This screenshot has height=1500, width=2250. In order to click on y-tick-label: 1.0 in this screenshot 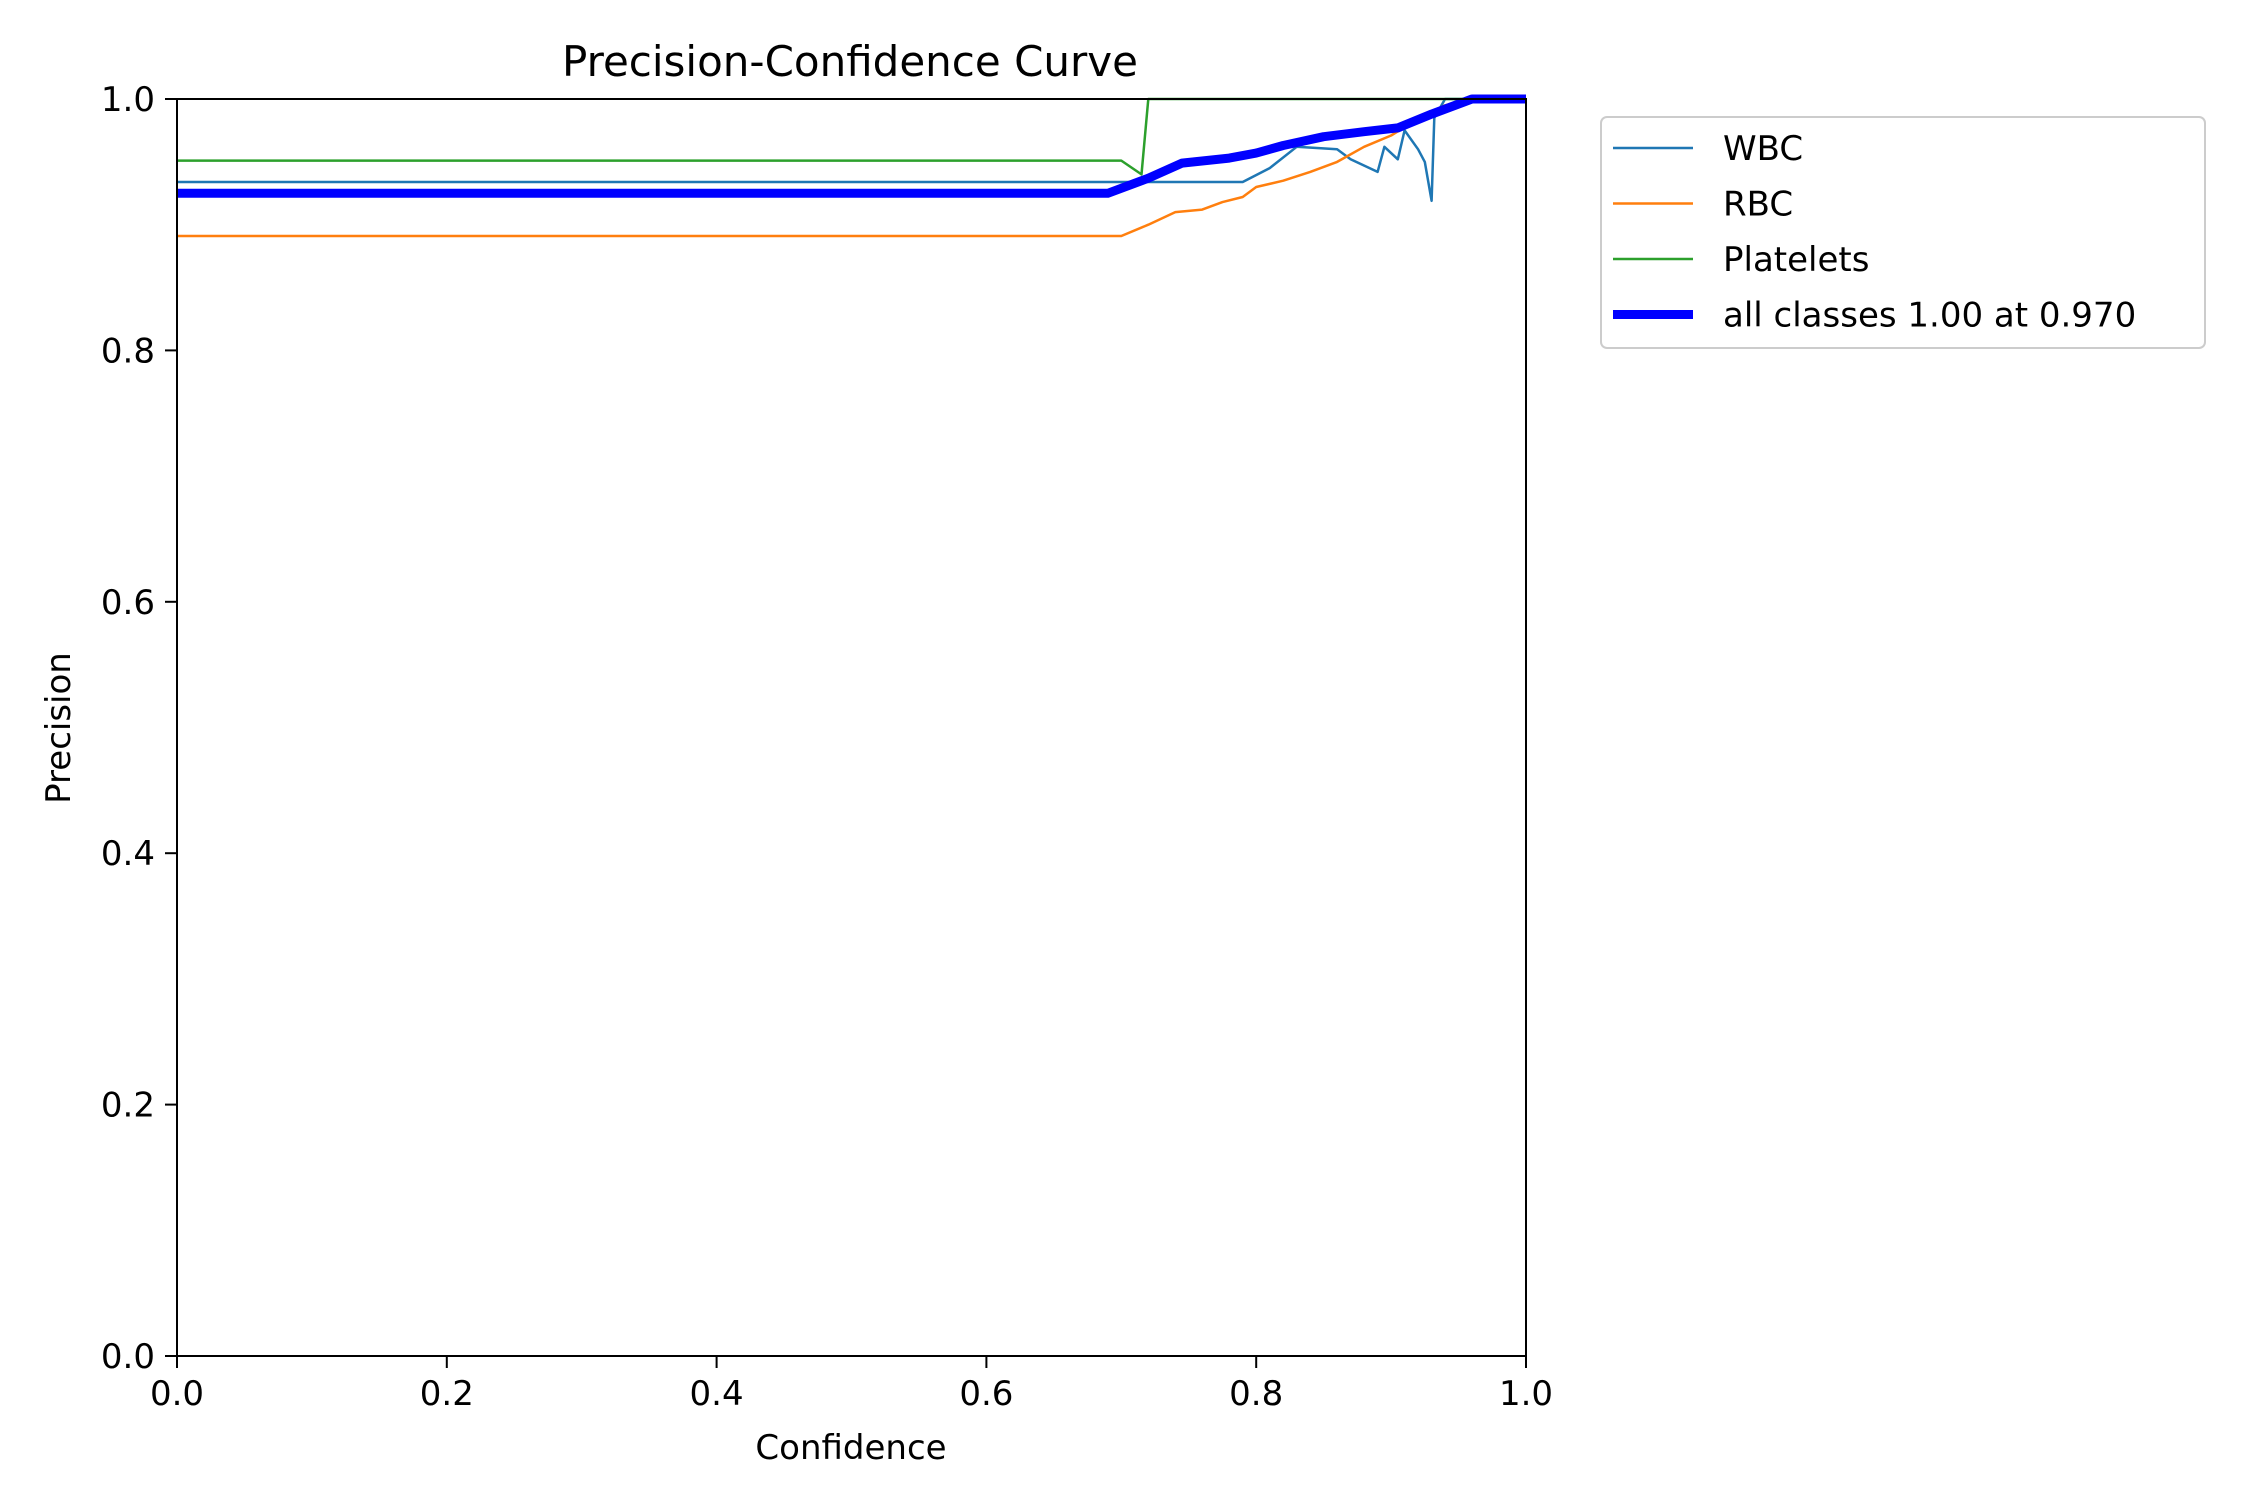, I will do `click(128, 100)`.